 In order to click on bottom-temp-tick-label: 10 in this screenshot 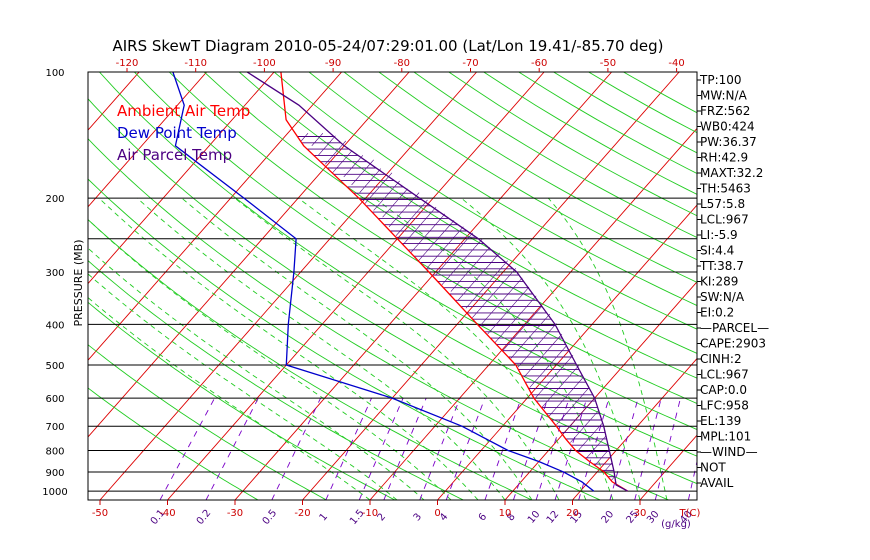, I will do `click(505, 513)`.